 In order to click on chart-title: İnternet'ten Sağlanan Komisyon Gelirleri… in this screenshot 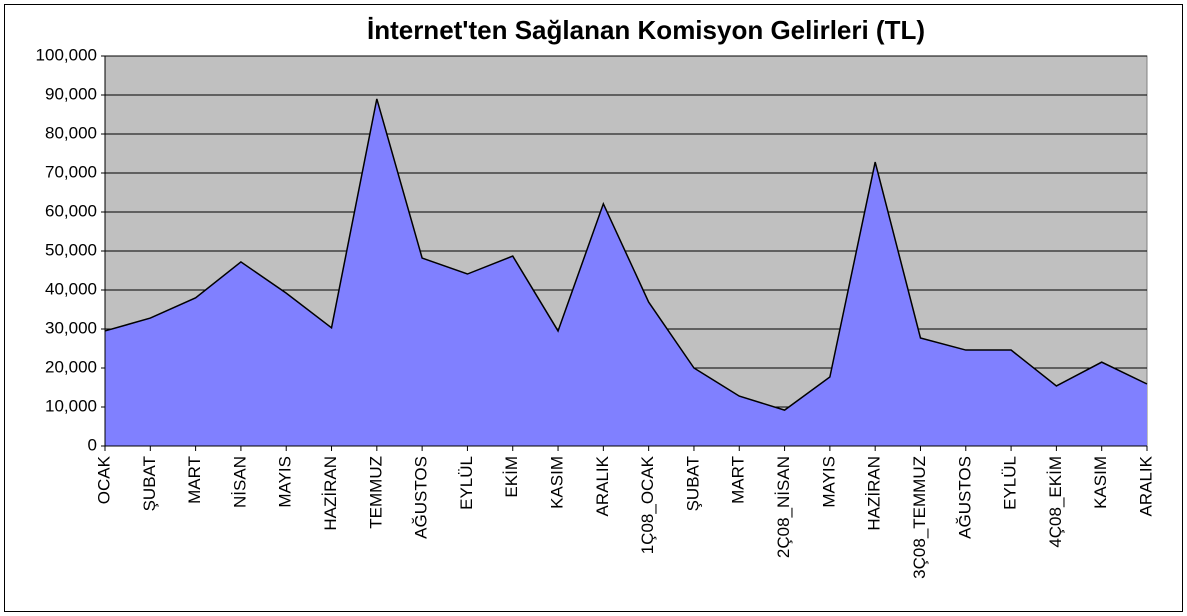, I will do `click(646, 30)`.